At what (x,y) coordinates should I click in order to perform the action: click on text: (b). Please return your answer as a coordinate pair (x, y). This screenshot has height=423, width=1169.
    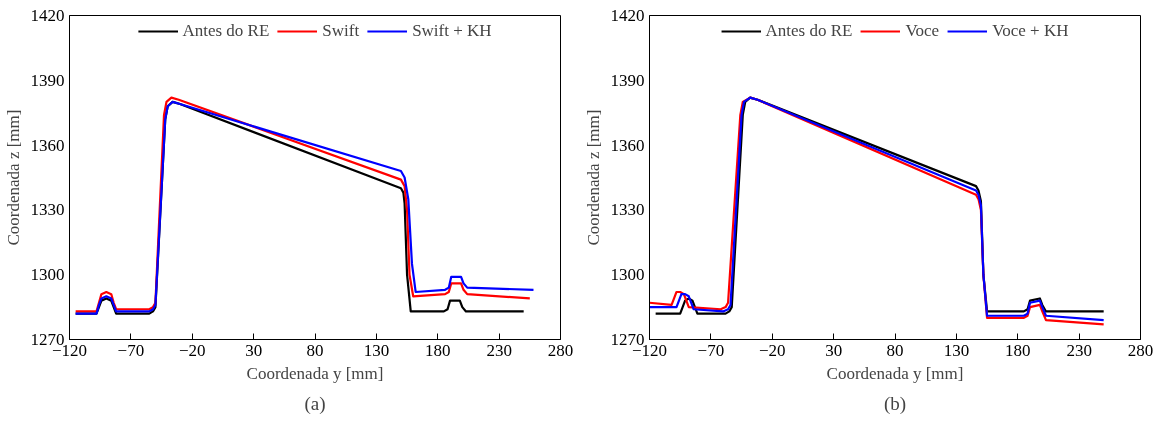
    Looking at the image, I should click on (895, 403).